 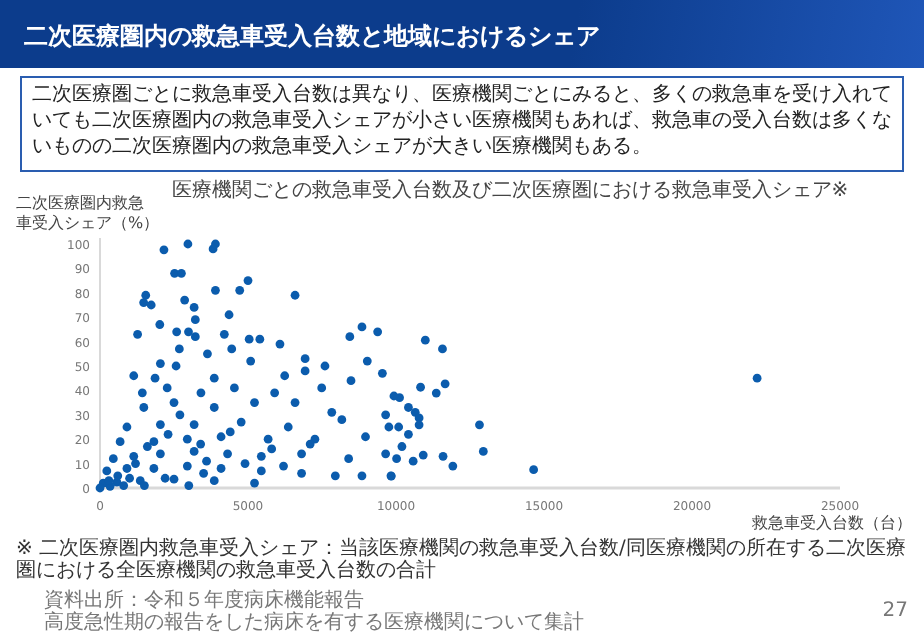 I want to click on x-axis-title: 救急車受入台数（台）, so click(x=831, y=523).